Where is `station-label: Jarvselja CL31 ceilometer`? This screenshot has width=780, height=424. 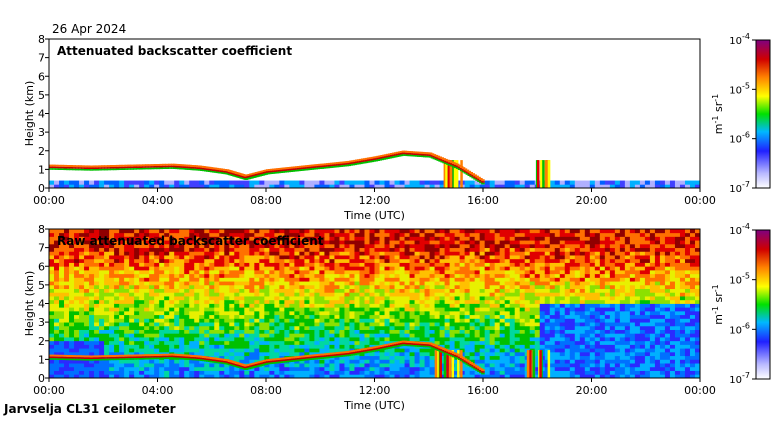 station-label: Jarvselja CL31 ceilometer is located at coordinates (89, 409).